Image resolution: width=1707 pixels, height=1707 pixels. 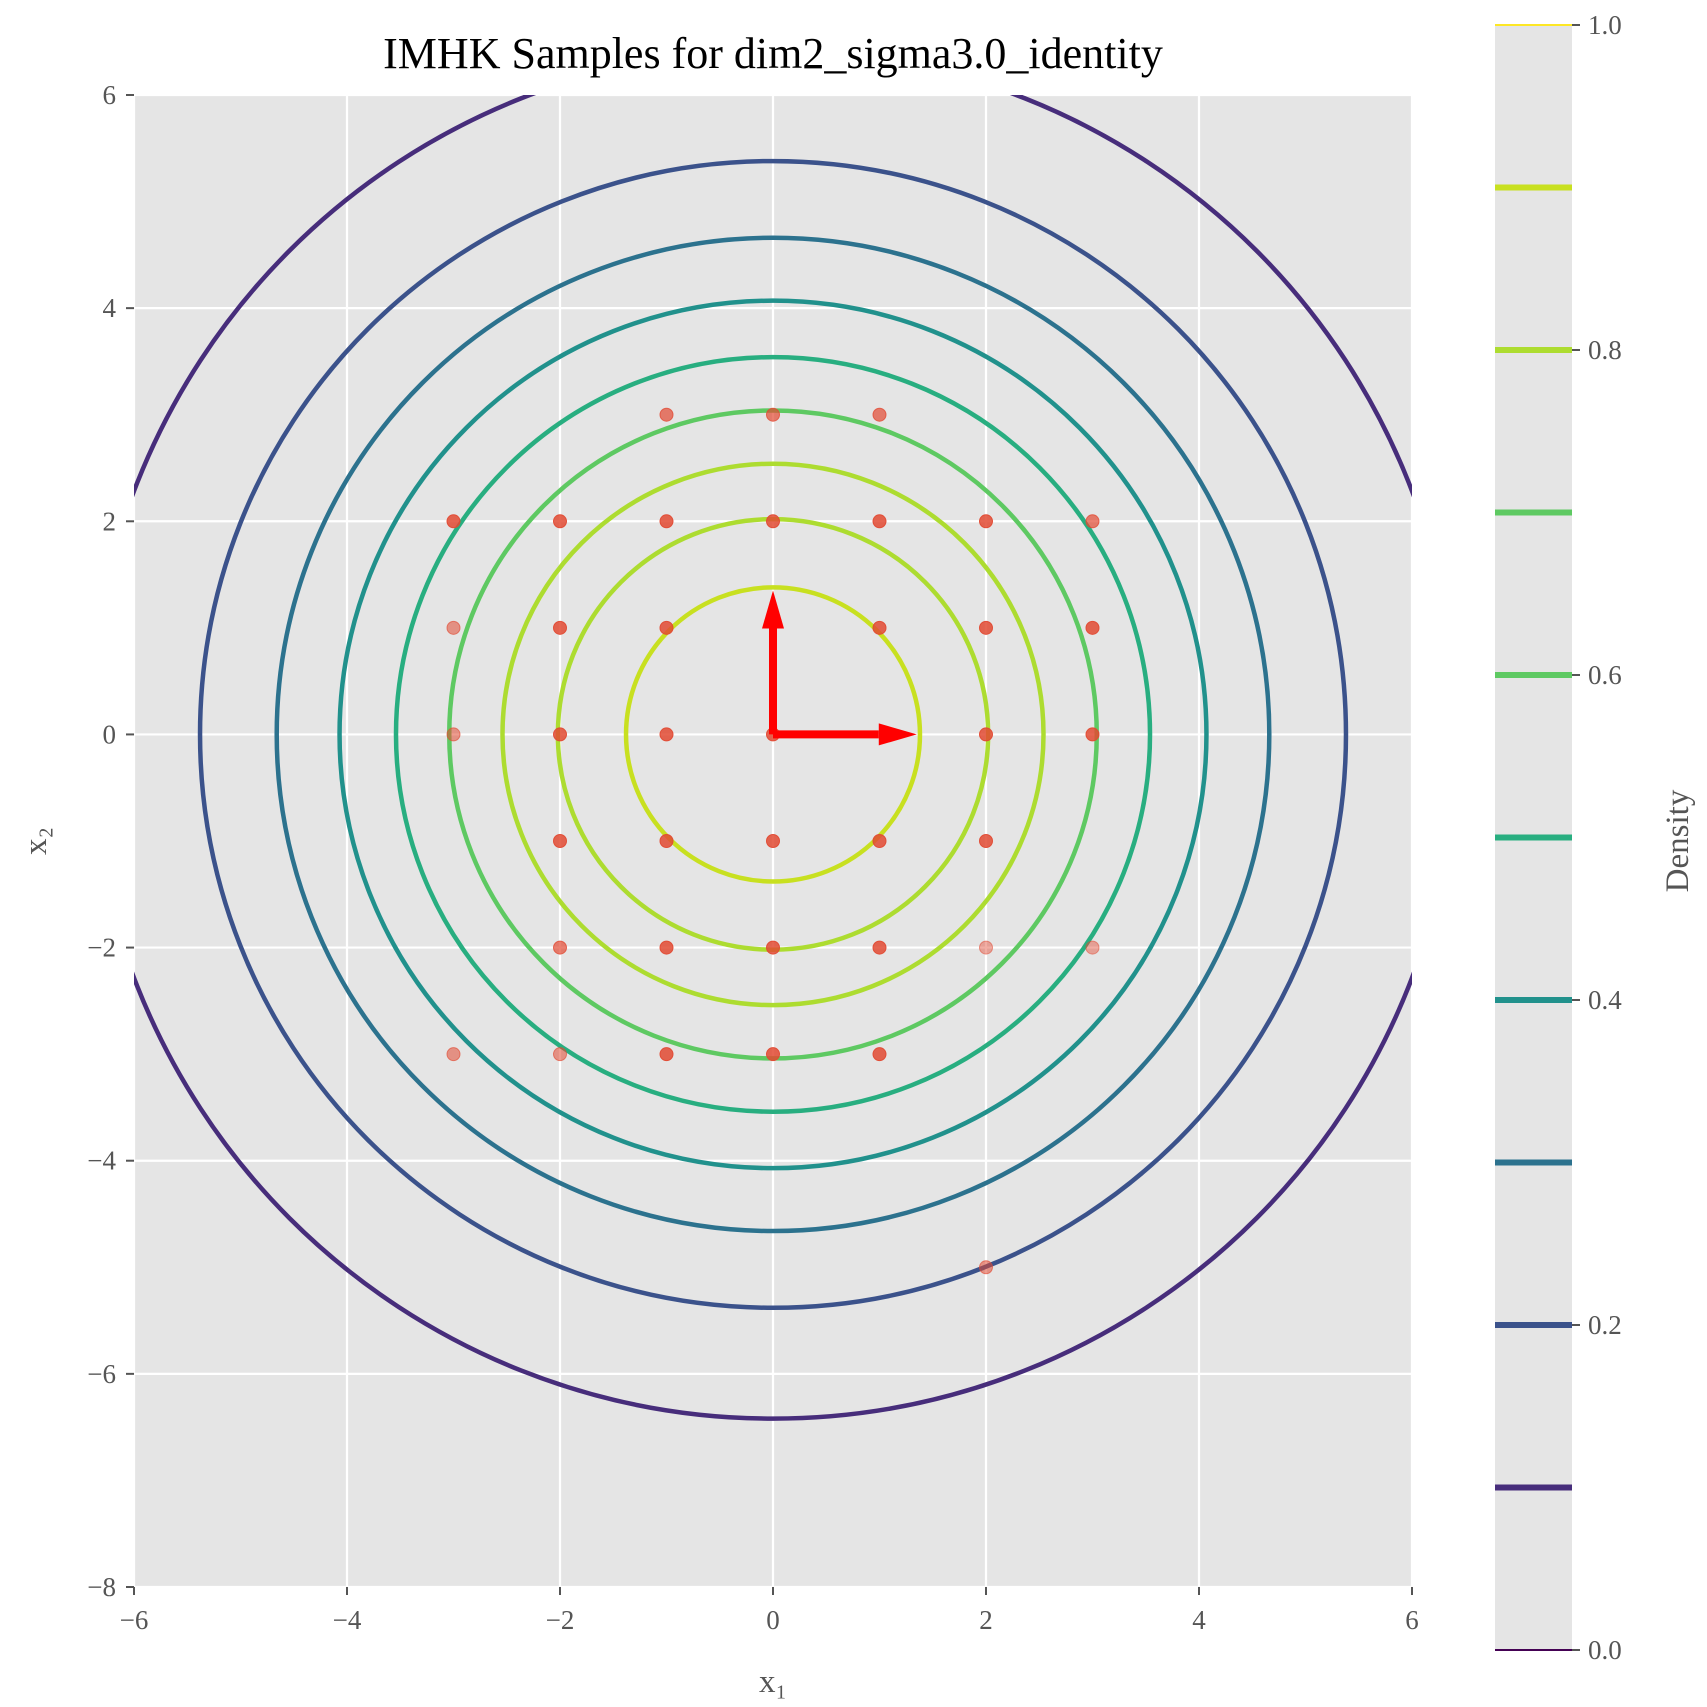 I want to click on y-tick-label: −2, so click(x=101, y=948).